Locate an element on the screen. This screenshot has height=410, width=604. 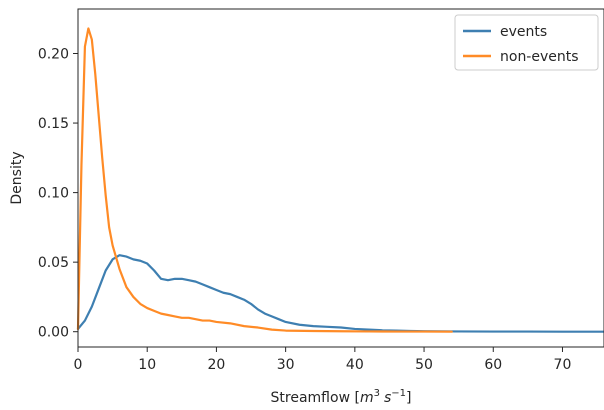
legend-label-non-events: non-events is located at coordinates (539, 57).